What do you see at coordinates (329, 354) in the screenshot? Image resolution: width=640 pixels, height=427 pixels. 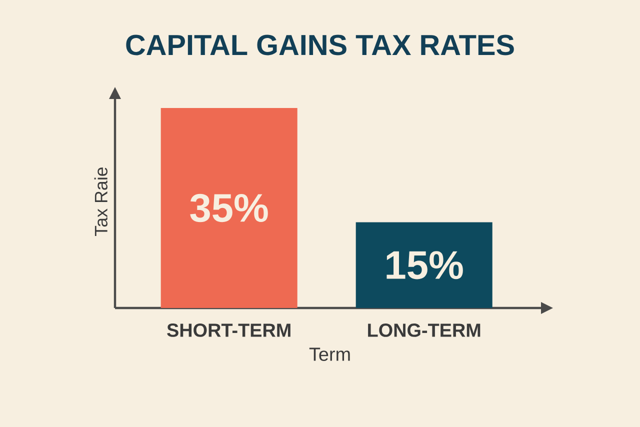 I see `x-axis-title: Term` at bounding box center [329, 354].